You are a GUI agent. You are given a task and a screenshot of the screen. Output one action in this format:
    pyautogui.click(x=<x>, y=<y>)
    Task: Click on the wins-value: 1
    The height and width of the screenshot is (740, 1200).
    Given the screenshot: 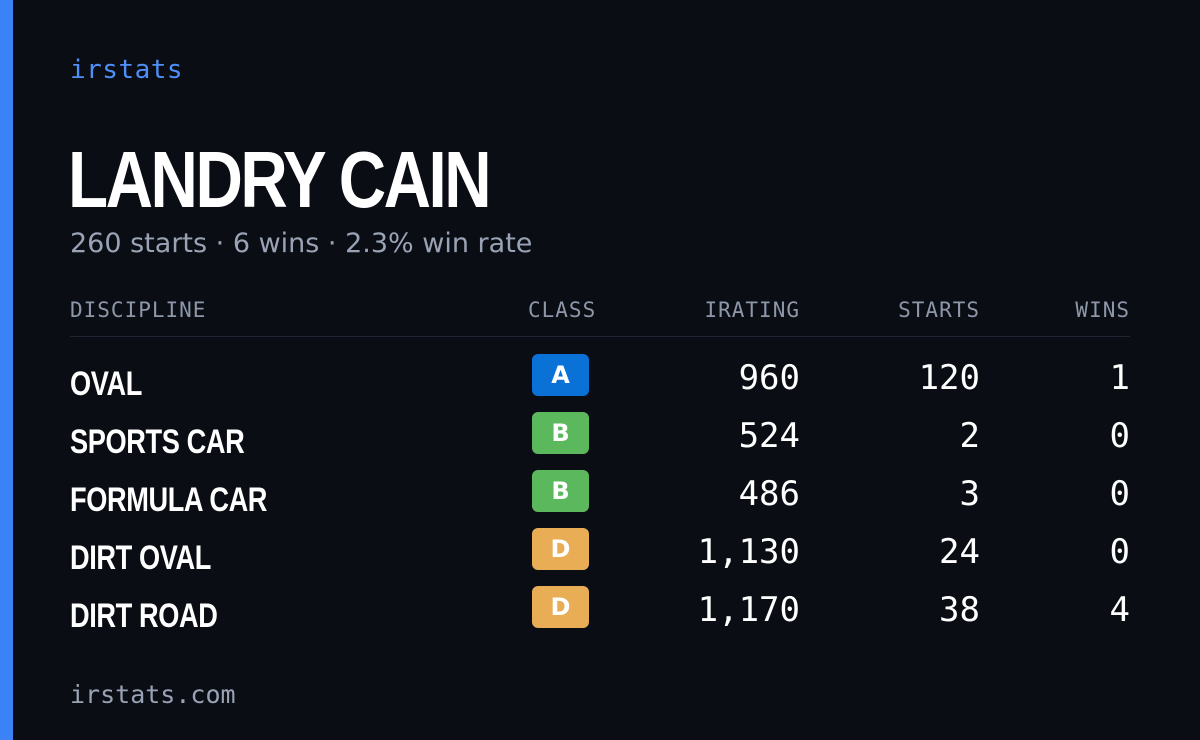 What is the action you would take?
    pyautogui.click(x=1119, y=378)
    